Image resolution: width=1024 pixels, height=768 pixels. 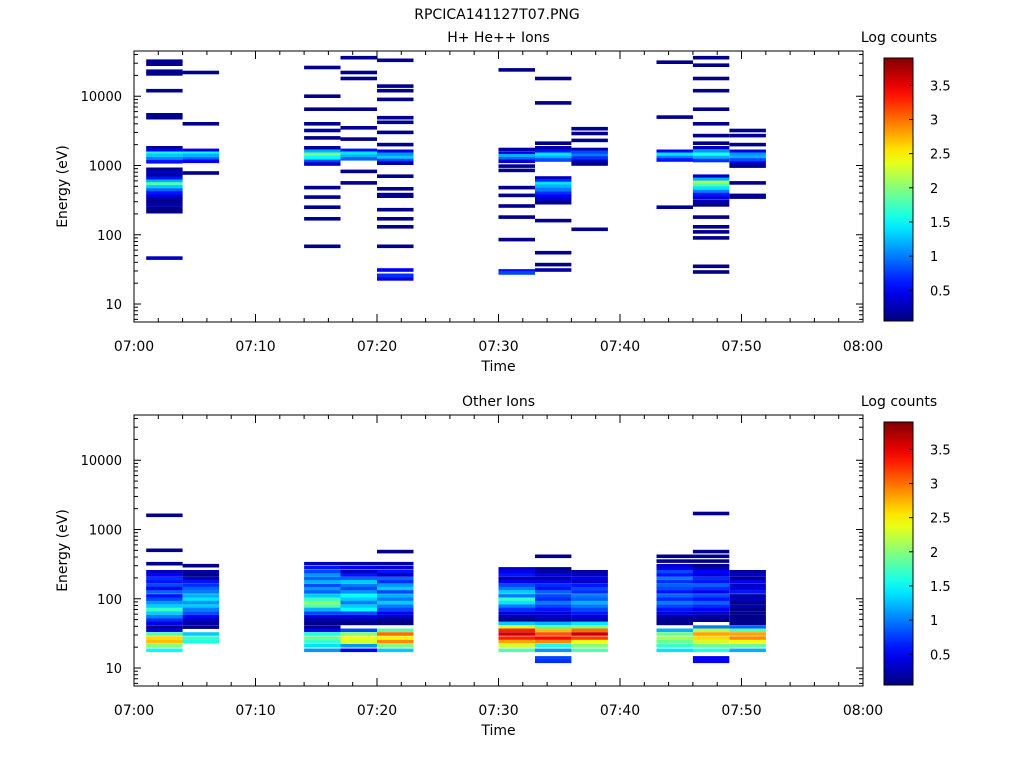 I want to click on x-tick-label: 07:40, so click(x=620, y=347).